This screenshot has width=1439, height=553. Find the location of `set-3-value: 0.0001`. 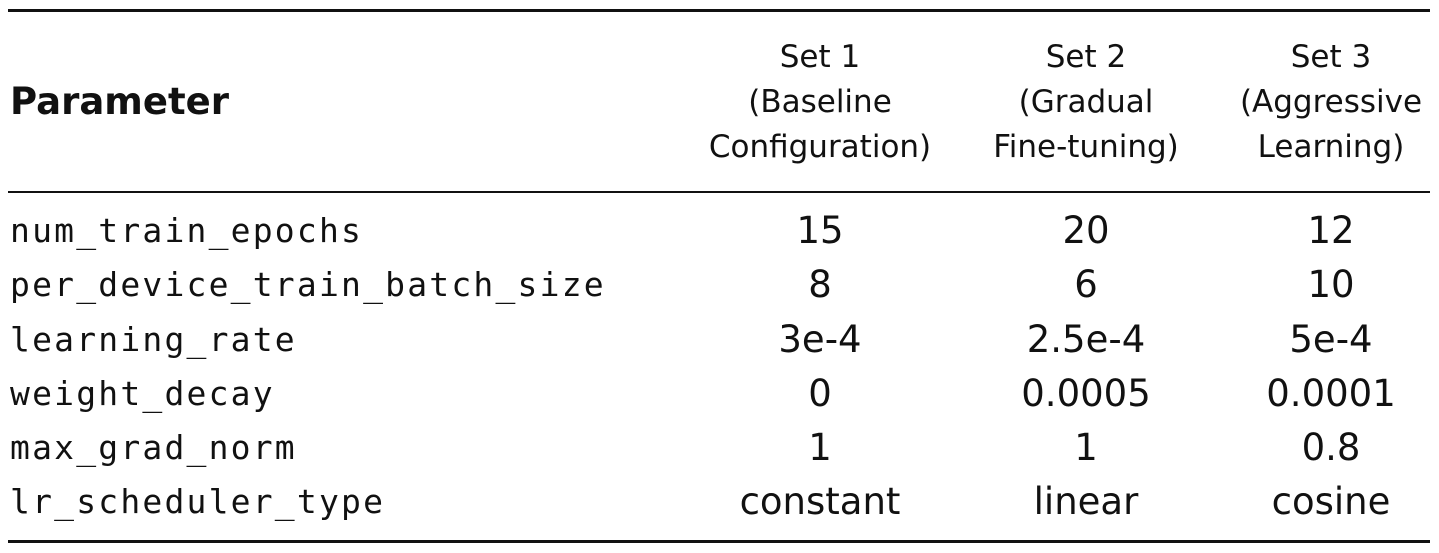

set-3-value: 0.0001 is located at coordinates (1331, 393).